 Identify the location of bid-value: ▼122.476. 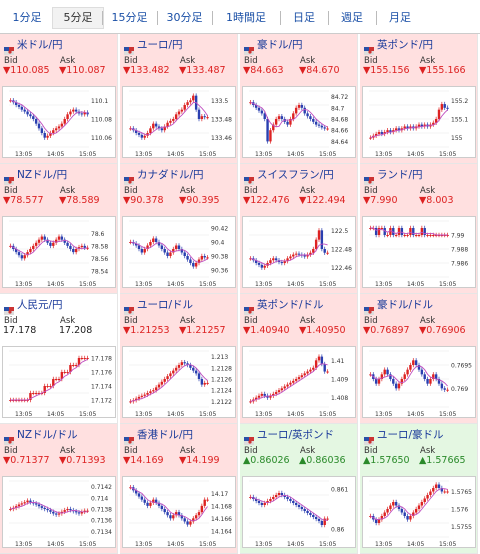
(266, 200).